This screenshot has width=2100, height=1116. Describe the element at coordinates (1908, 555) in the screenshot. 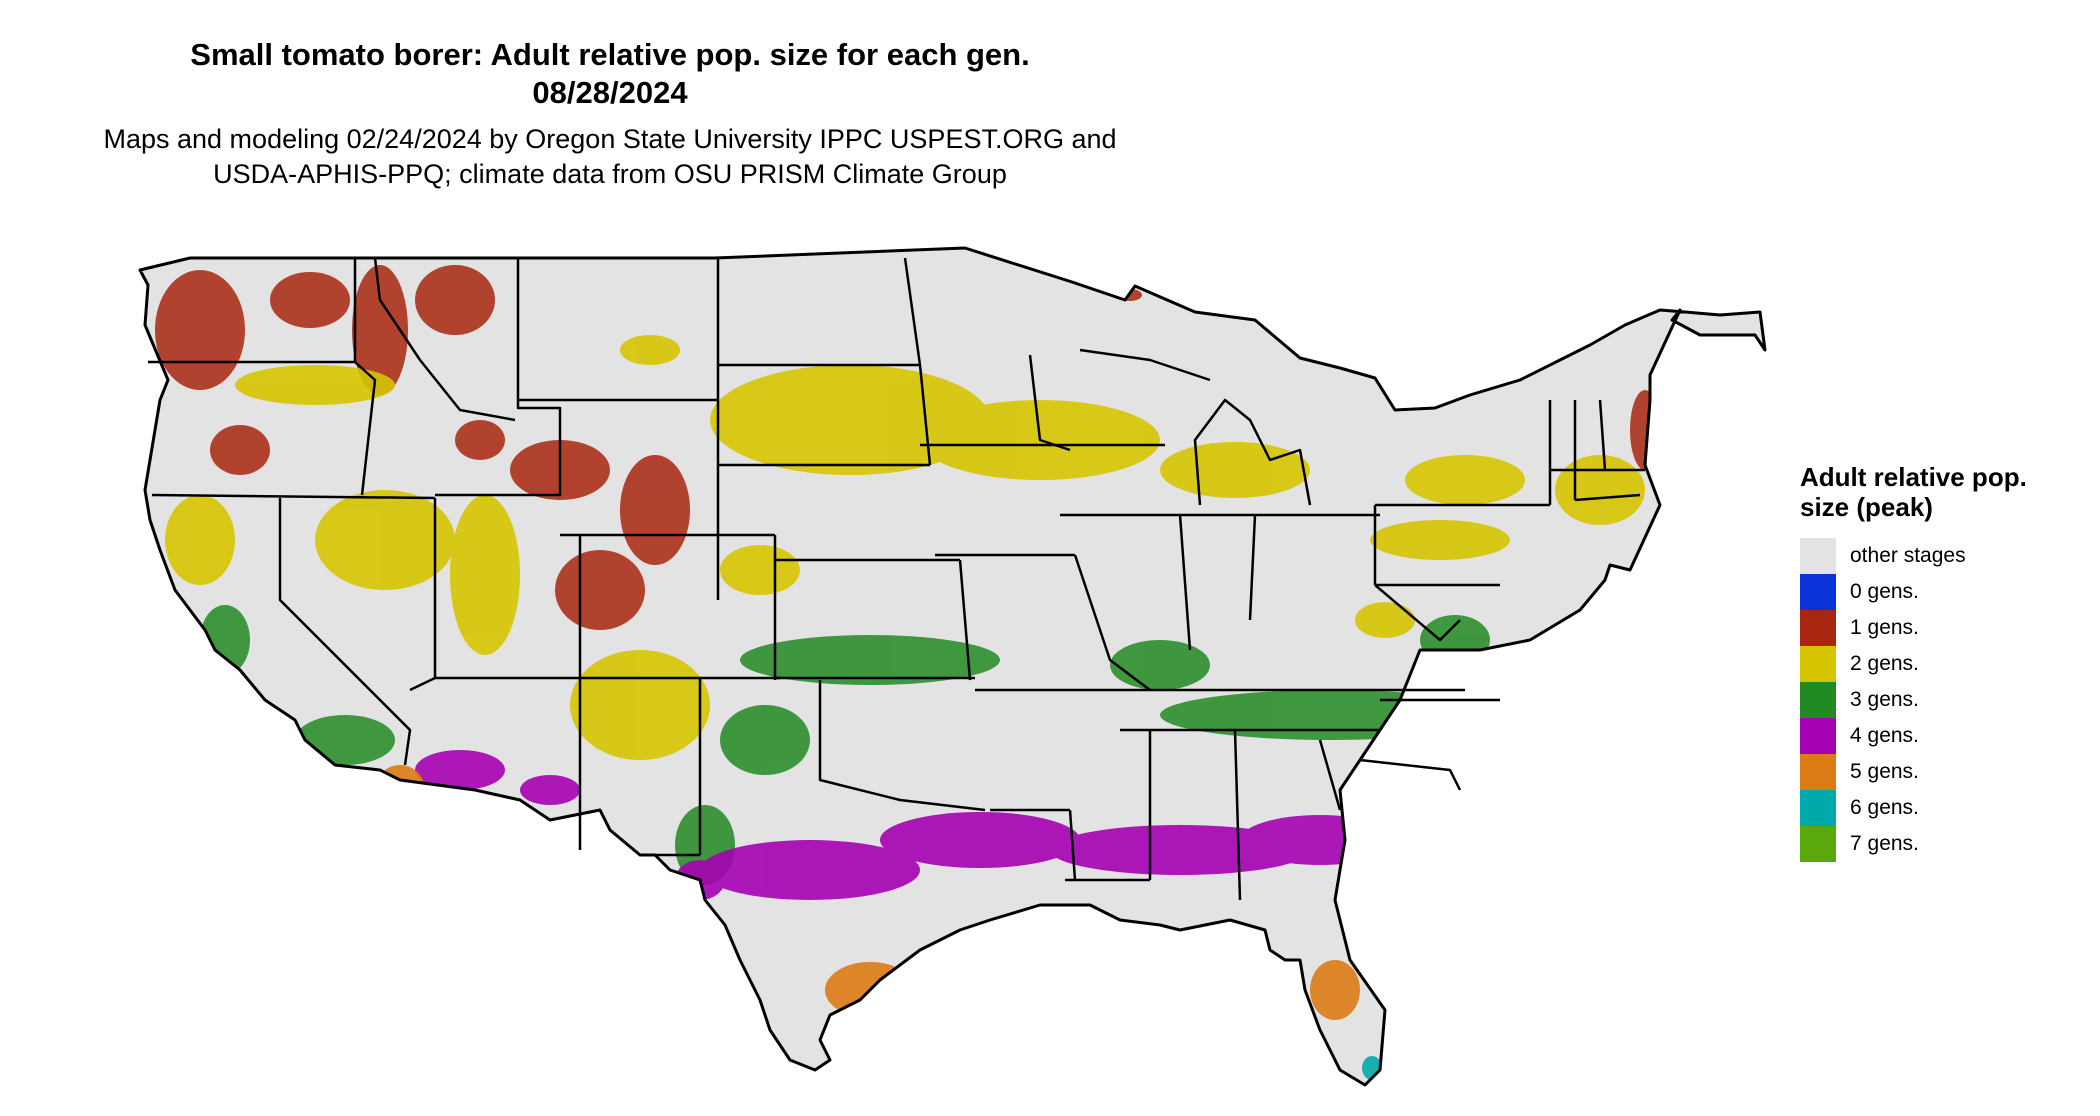

I see `legend-label: other stages` at that location.